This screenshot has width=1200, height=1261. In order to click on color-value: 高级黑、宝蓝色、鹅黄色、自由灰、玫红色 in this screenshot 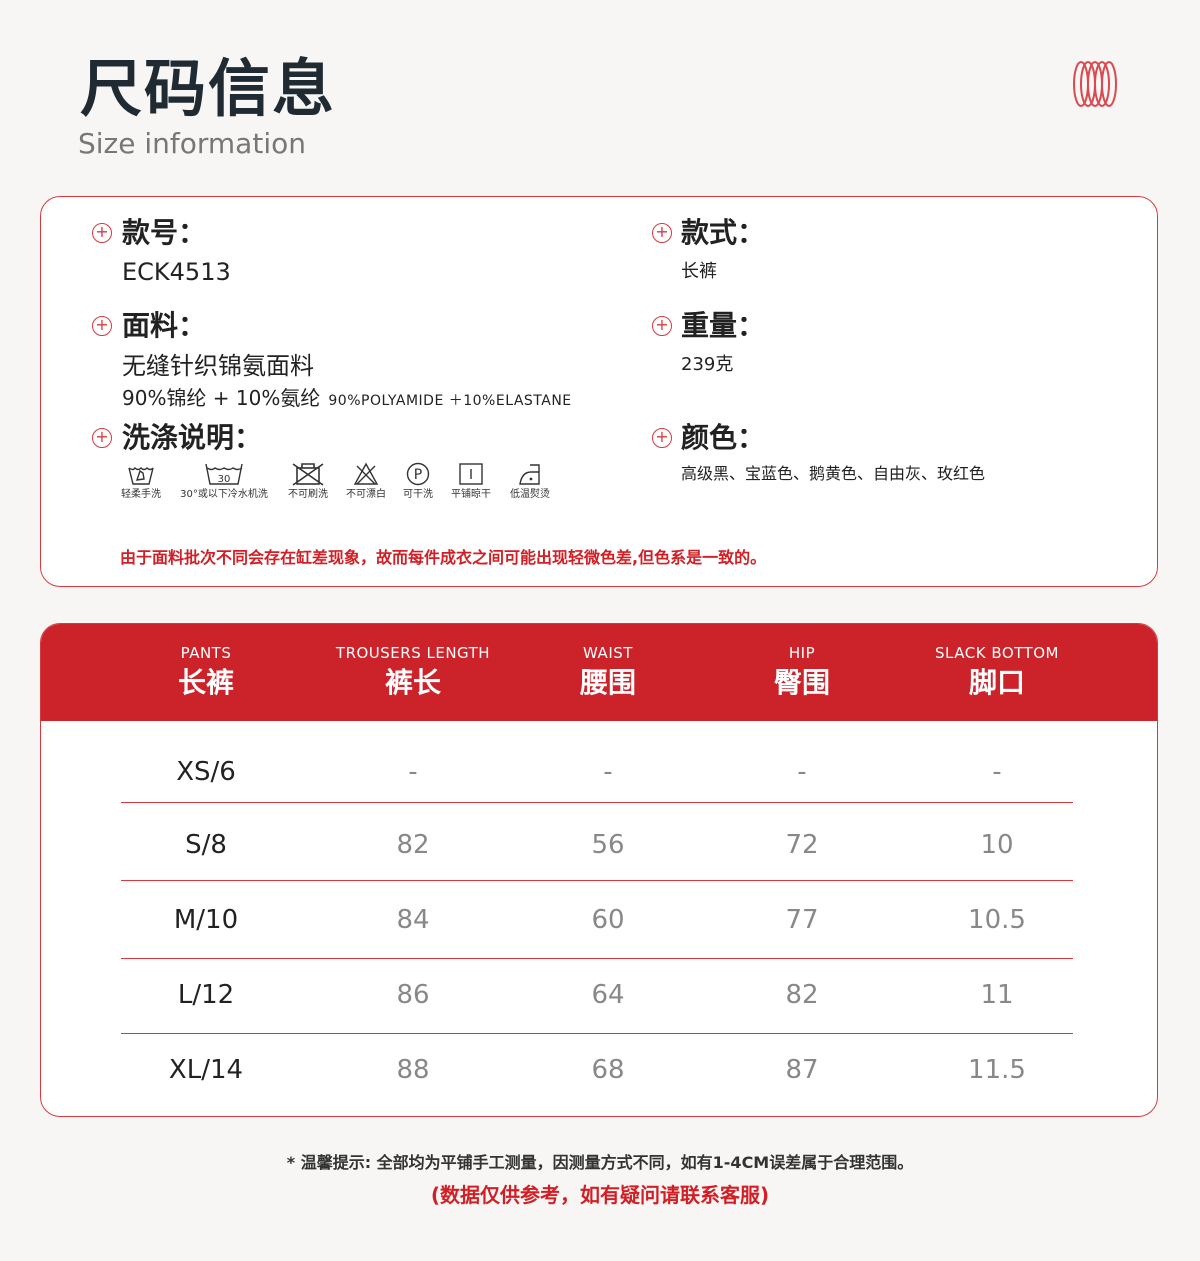, I will do `click(833, 473)`.